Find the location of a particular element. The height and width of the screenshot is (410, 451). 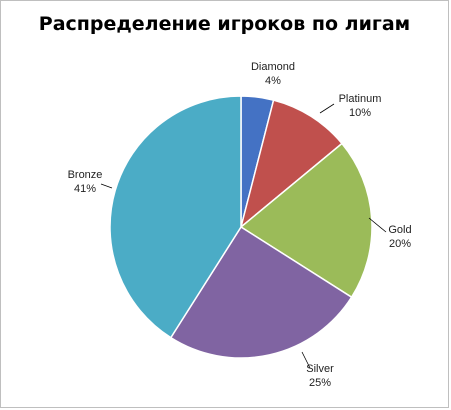

slice-label-diamond: Diamond is located at coordinates (273, 67).